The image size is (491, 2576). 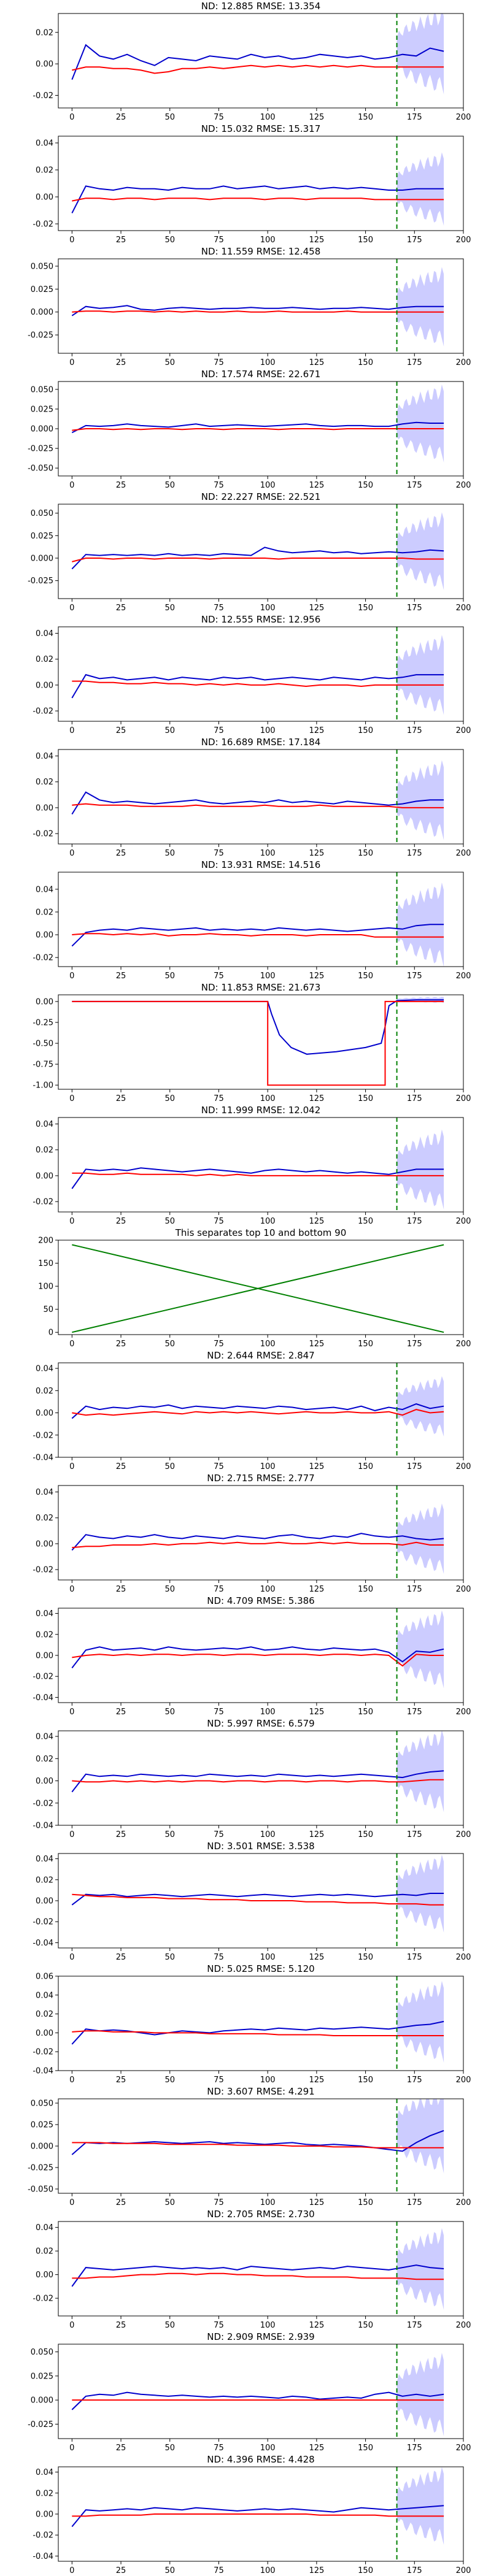 I want to click on chart-title: ND: 13.931 RMSE: 14.516, so click(x=261, y=864).